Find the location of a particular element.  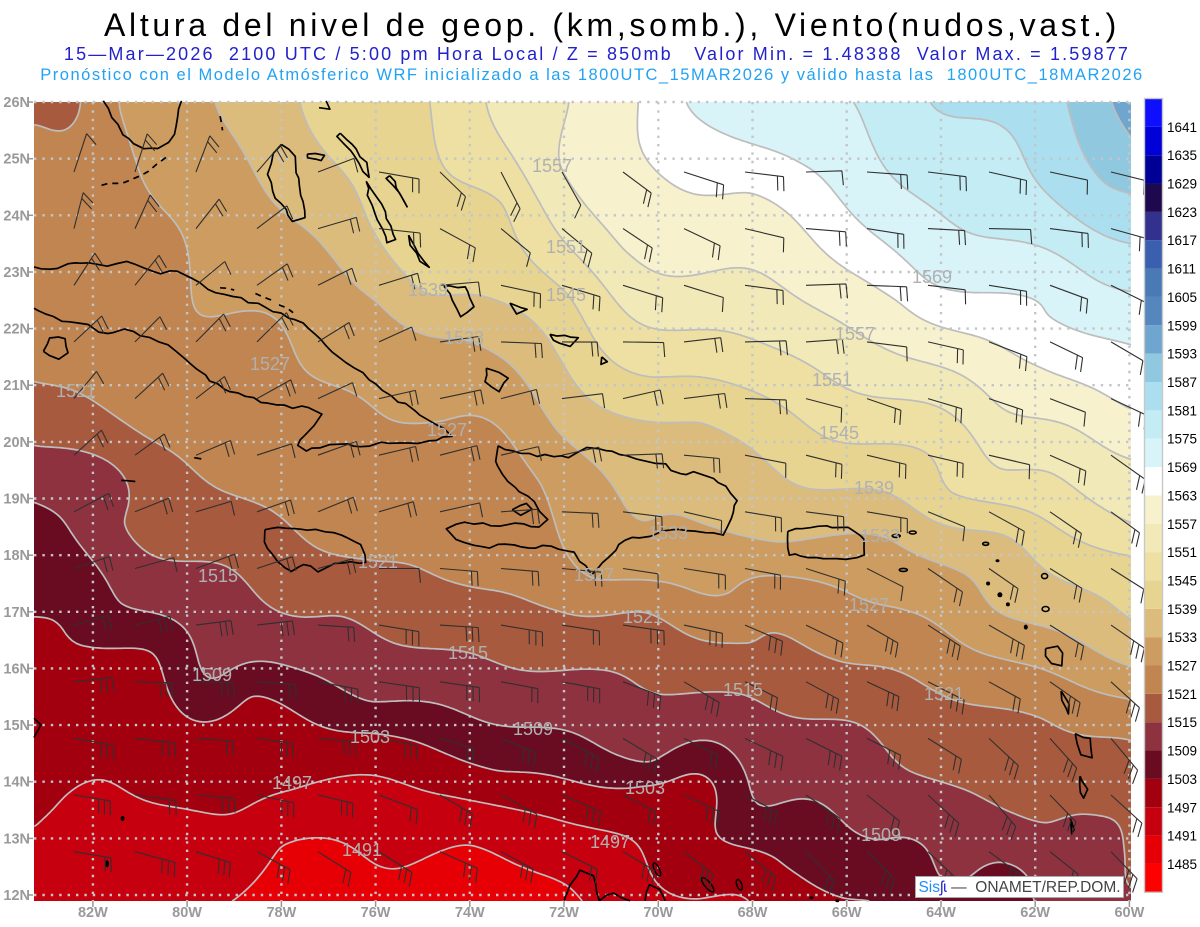

svg-text: 1629 is located at coordinates (1182, 184).